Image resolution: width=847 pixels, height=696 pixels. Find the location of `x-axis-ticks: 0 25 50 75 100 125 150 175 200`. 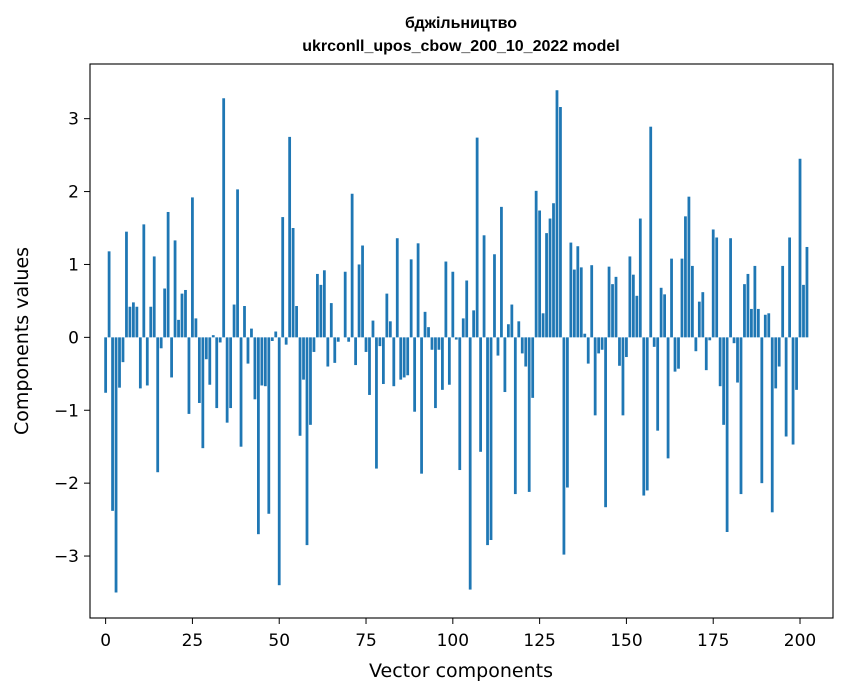

x-axis-ticks: 0 25 50 75 100 125 150 175 200 is located at coordinates (458, 634).